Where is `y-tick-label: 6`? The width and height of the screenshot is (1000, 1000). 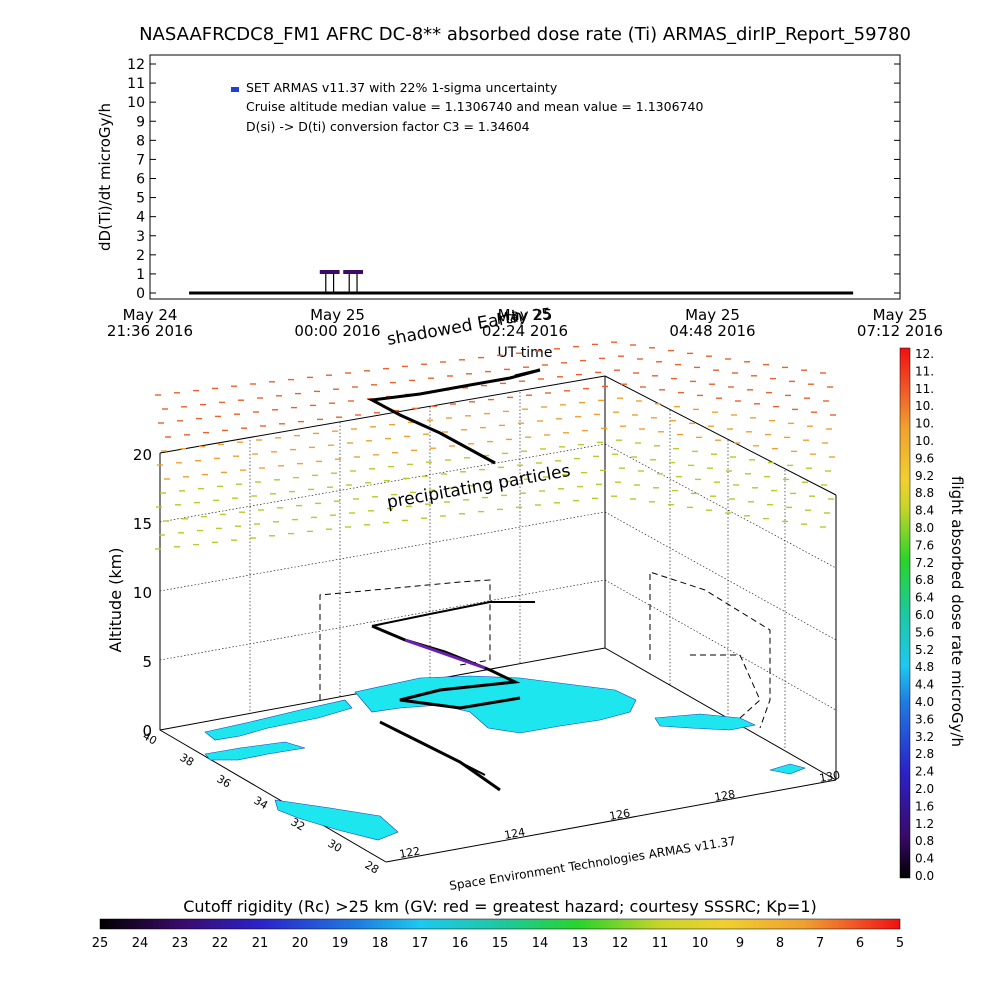
y-tick-label: 6 is located at coordinates (140, 180).